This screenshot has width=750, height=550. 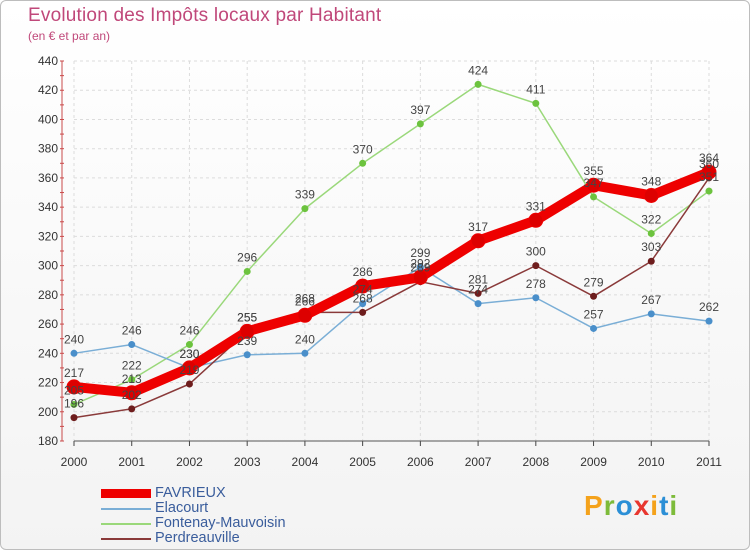 What do you see at coordinates (48, 119) in the screenshot?
I see `y-tick-label: 400` at bounding box center [48, 119].